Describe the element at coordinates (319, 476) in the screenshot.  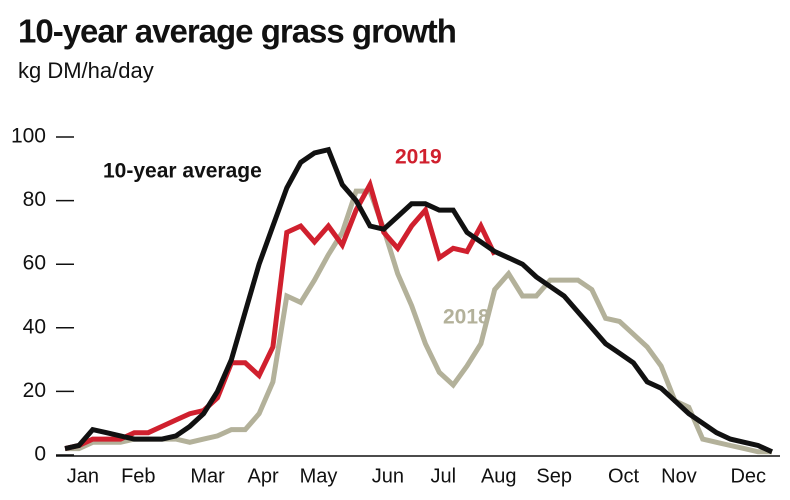
I see `x-tick-label: May` at that location.